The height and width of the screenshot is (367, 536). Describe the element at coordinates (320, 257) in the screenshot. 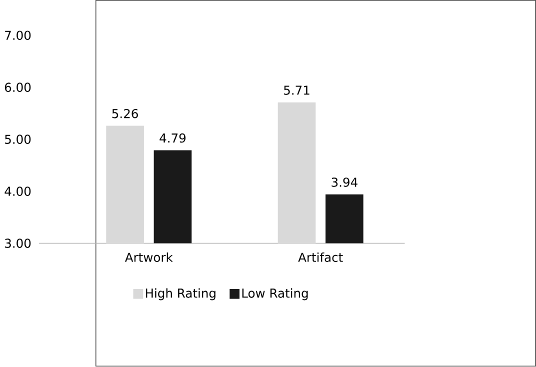

I see `x-tick-label: Artifact` at that location.